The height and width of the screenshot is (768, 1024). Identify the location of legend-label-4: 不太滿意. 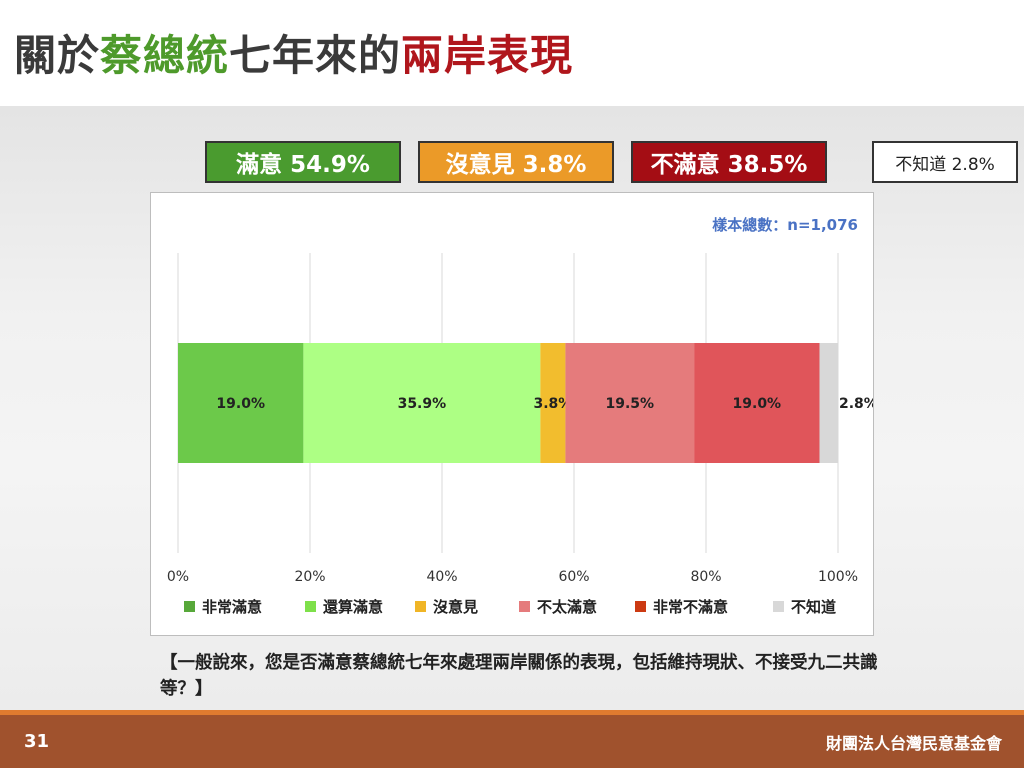
(567, 607).